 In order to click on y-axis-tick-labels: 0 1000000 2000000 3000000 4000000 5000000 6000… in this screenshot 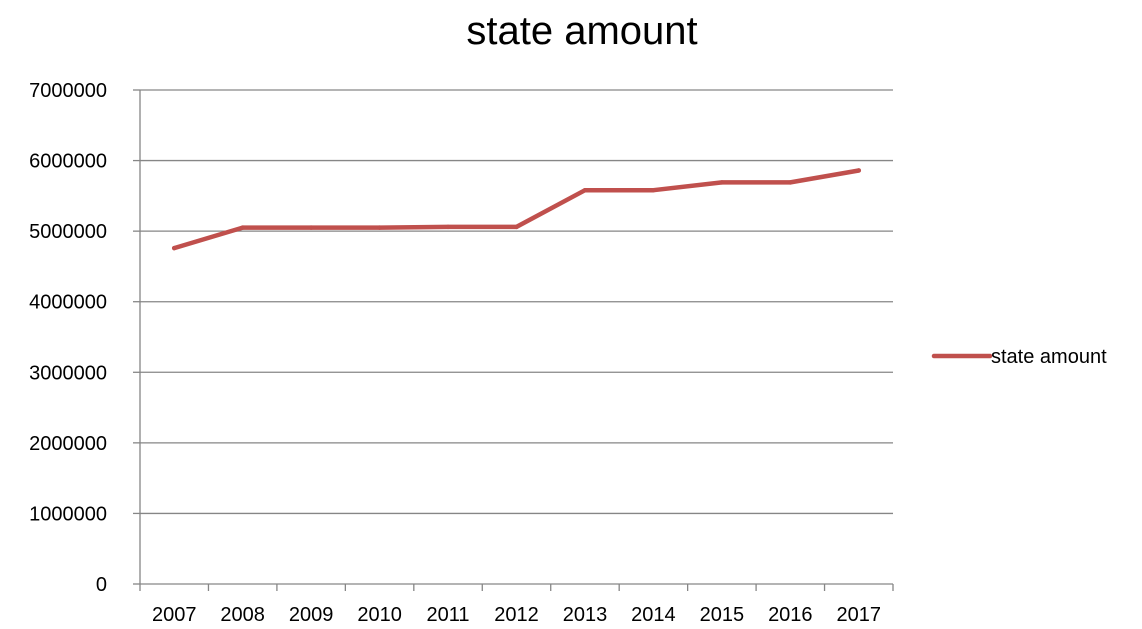, I will do `click(68, 338)`.